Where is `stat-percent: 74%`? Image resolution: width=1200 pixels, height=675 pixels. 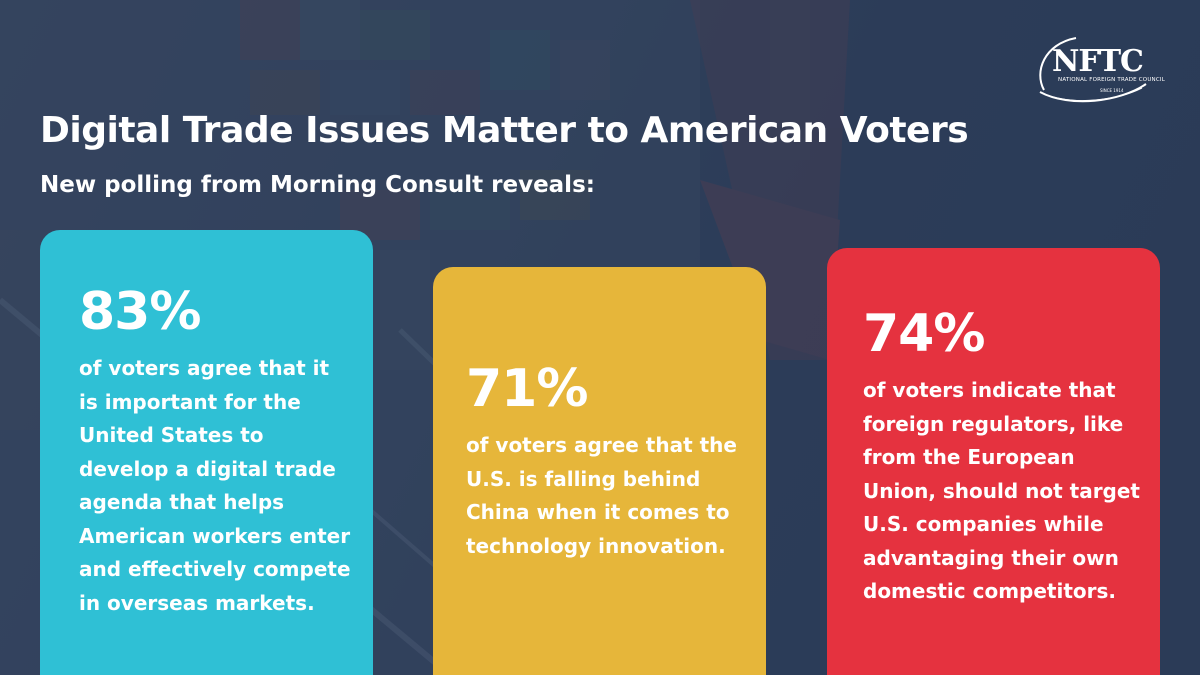
stat-percent: 74% is located at coordinates (924, 334).